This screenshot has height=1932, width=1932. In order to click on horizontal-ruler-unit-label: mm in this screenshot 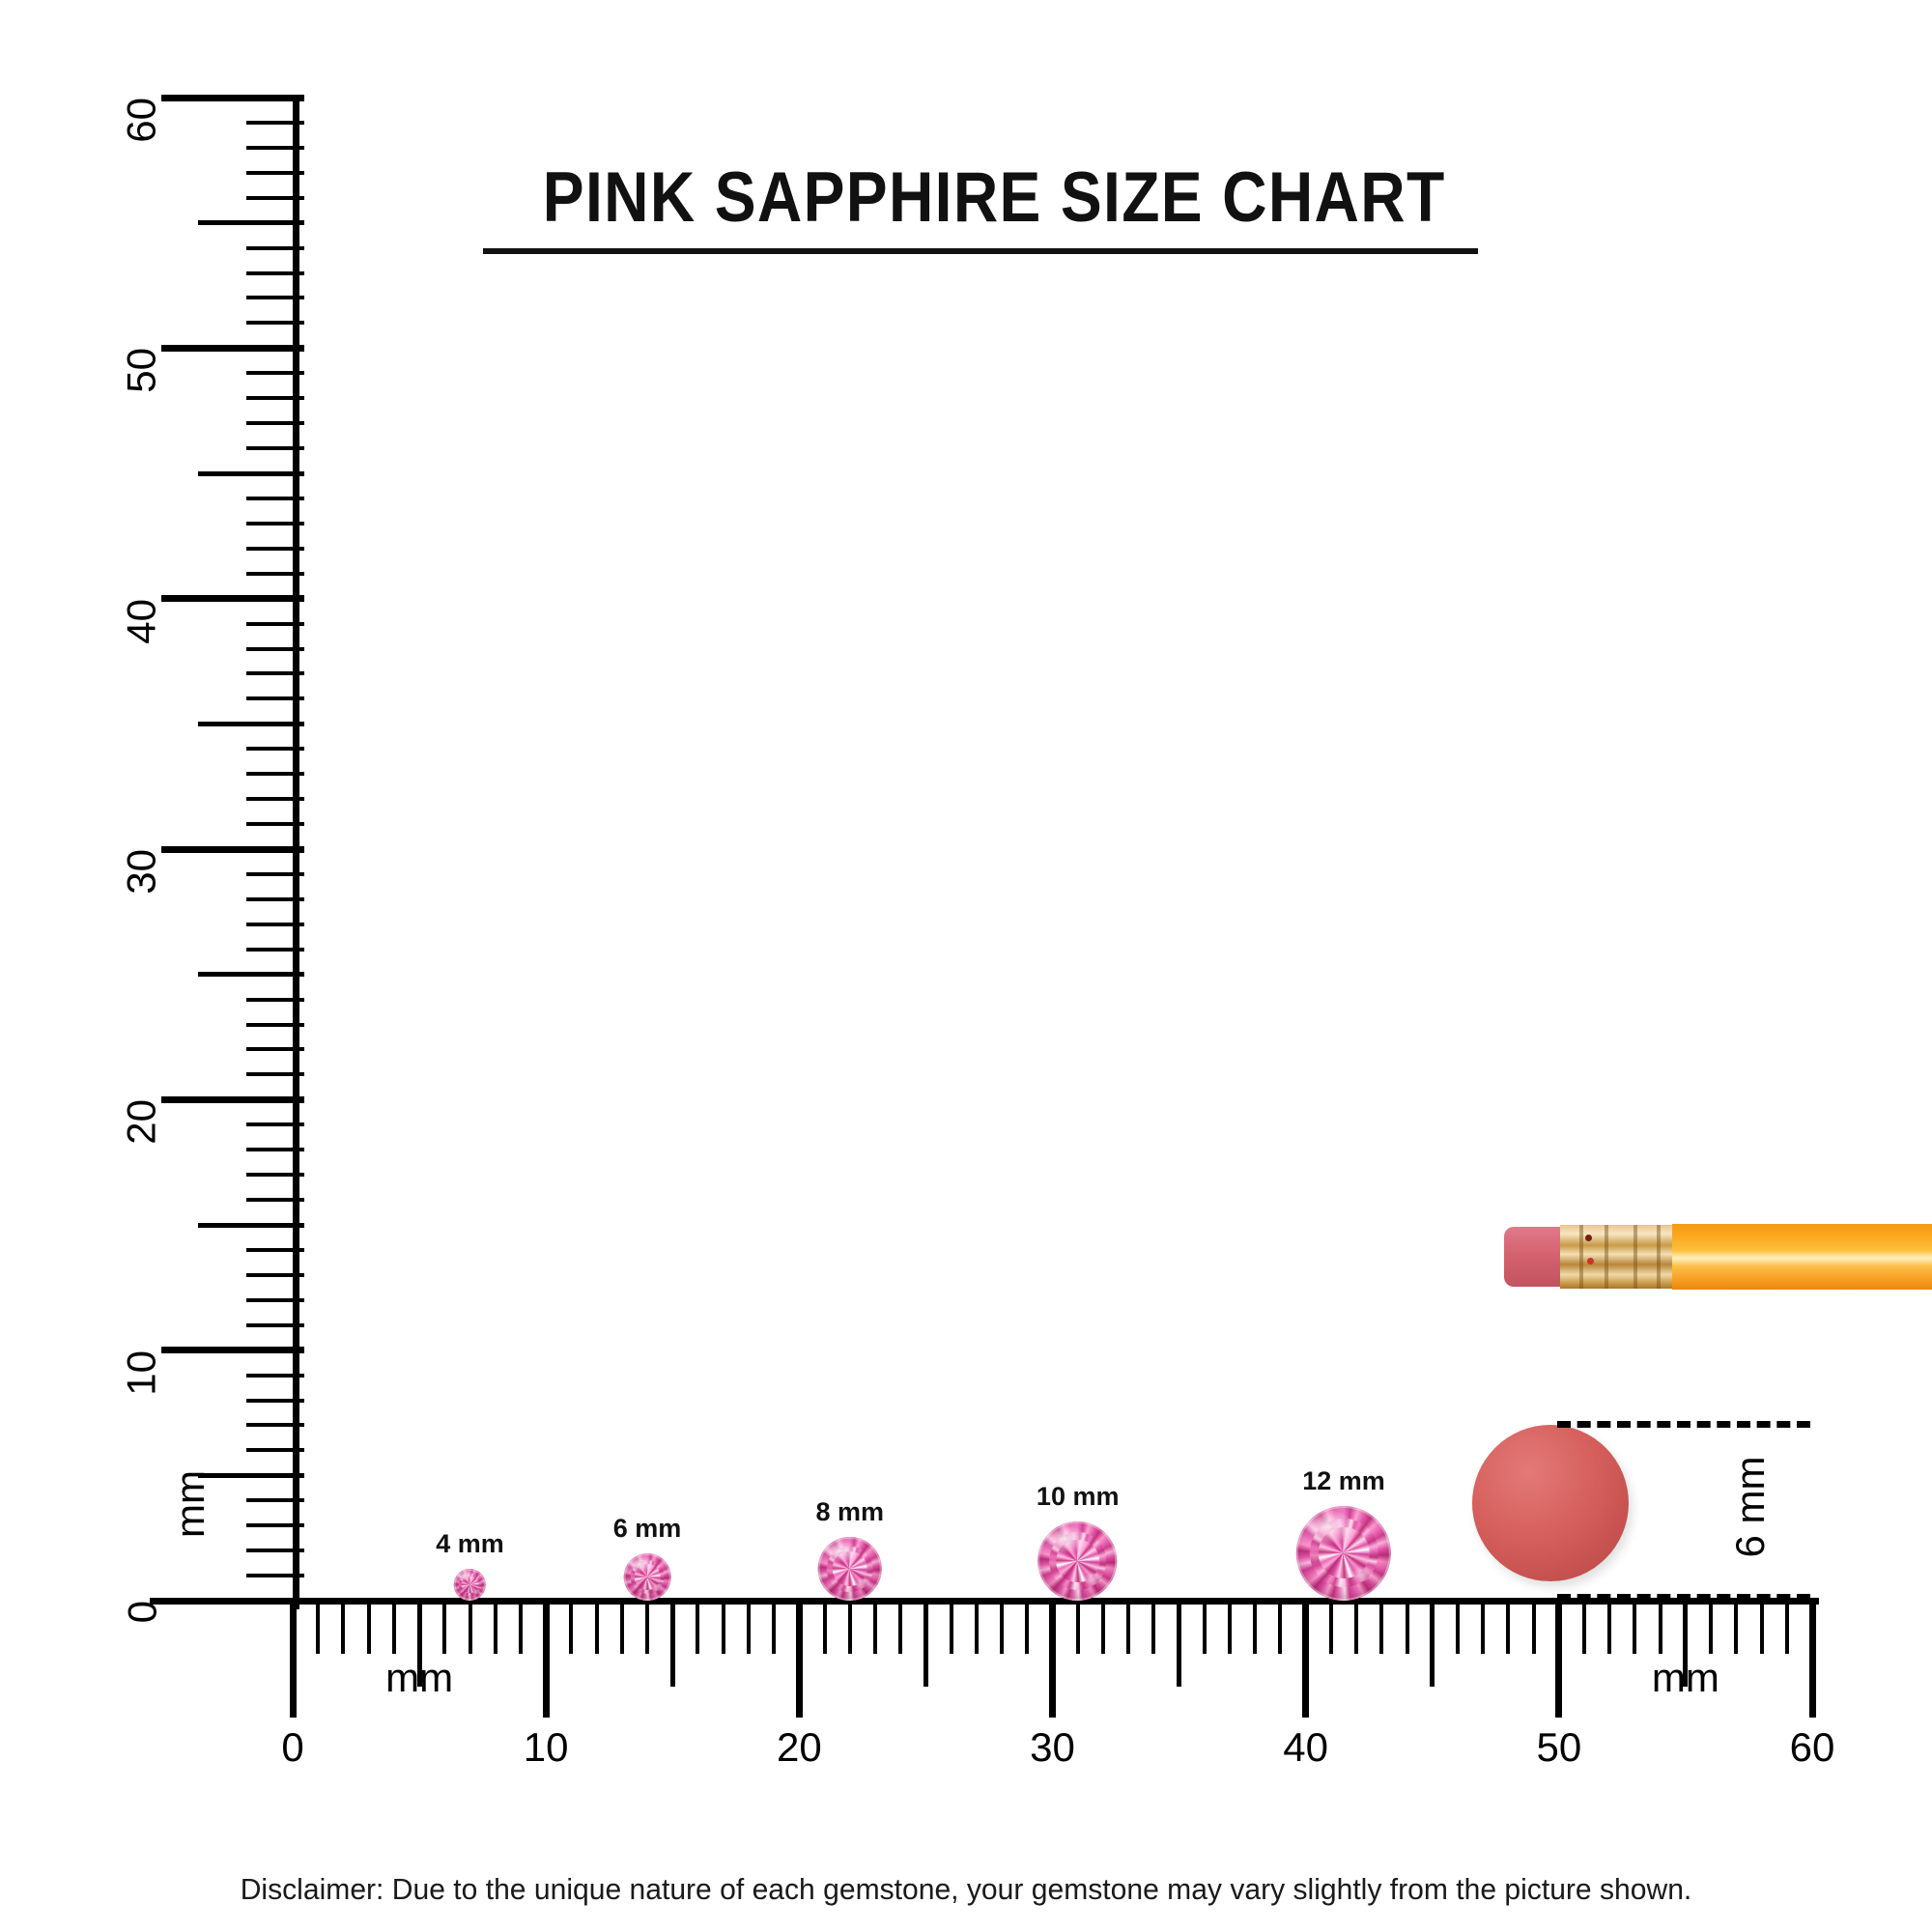, I will do `click(1685, 1677)`.